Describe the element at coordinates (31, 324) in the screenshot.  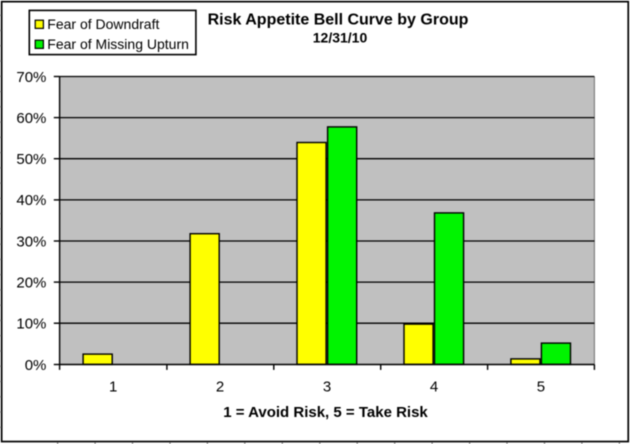
I see `svg-text: 10%` at that location.